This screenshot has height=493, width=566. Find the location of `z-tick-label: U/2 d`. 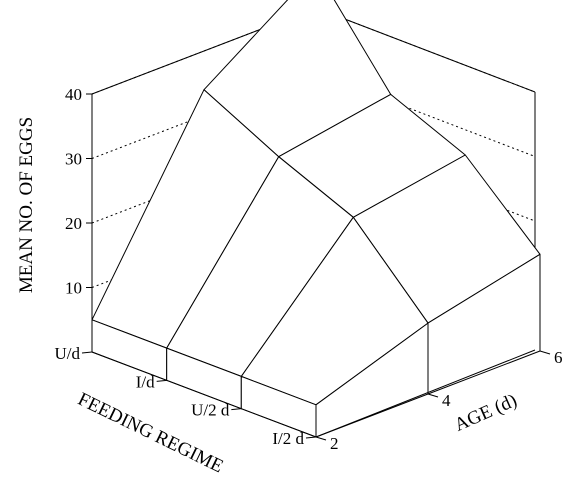

z-tick-label: U/2 d is located at coordinates (210, 410).